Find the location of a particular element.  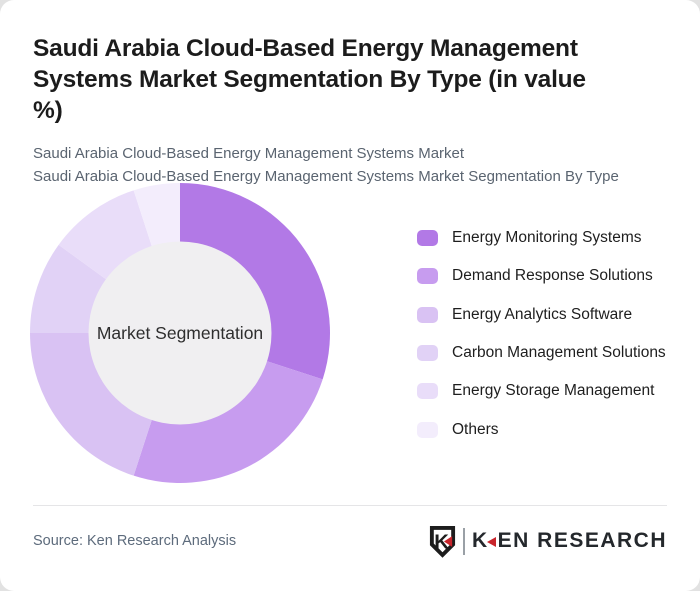

legend-item: Energy Analytics Software is located at coordinates (541, 315).